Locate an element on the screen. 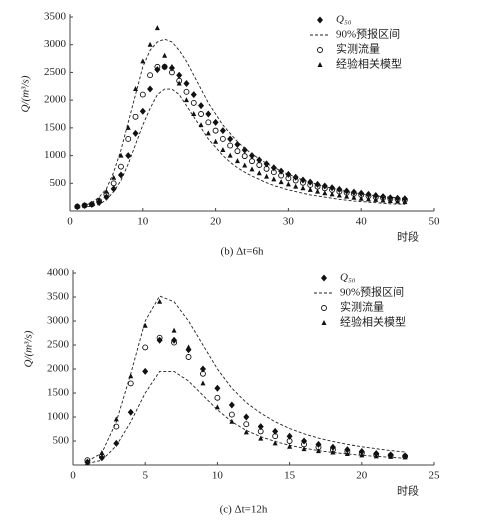 The width and height of the screenshot is (480, 525). y-tick-label: 1500 is located at coordinates (55, 127).